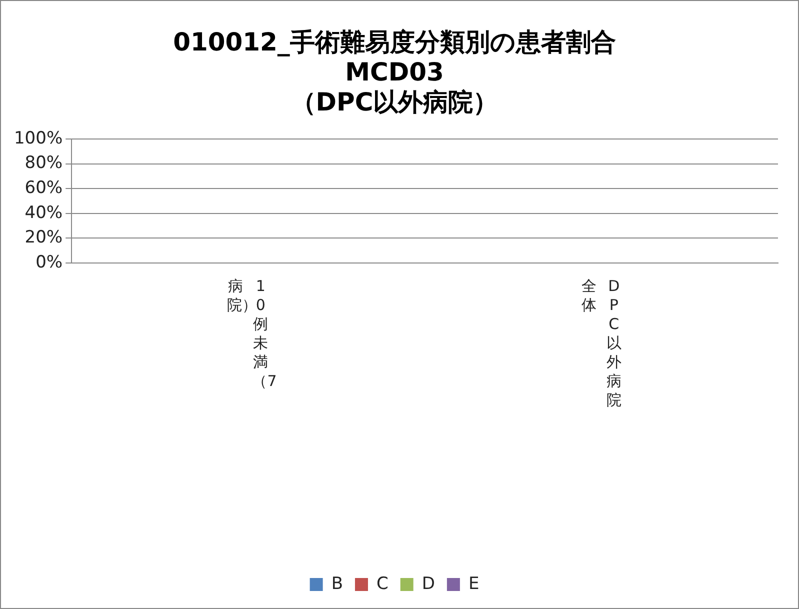  Describe the element at coordinates (43, 188) in the screenshot. I see `y-tick-label: 60%` at that location.